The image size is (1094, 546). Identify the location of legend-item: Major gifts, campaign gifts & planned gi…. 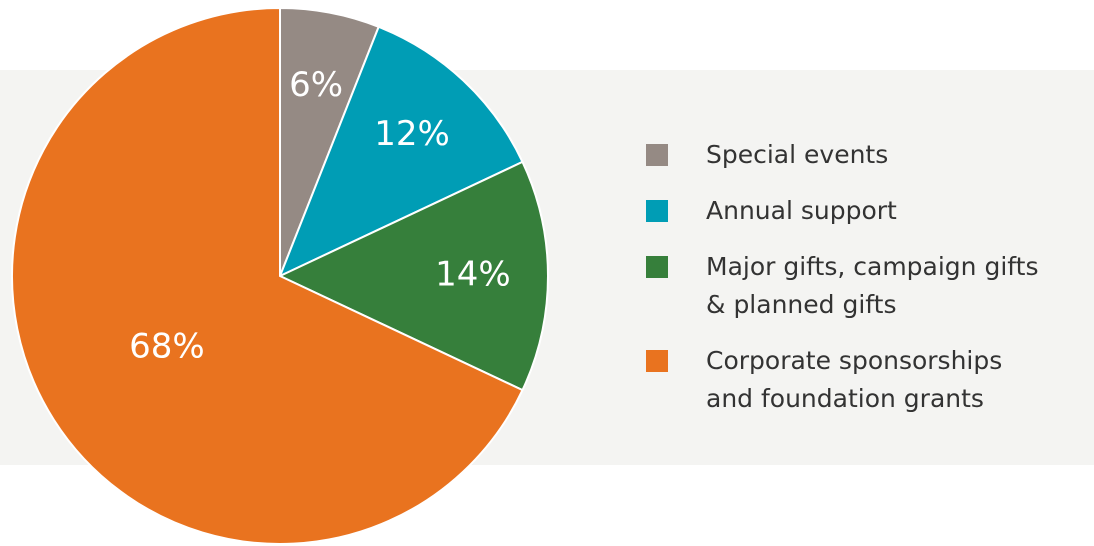
(846, 286).